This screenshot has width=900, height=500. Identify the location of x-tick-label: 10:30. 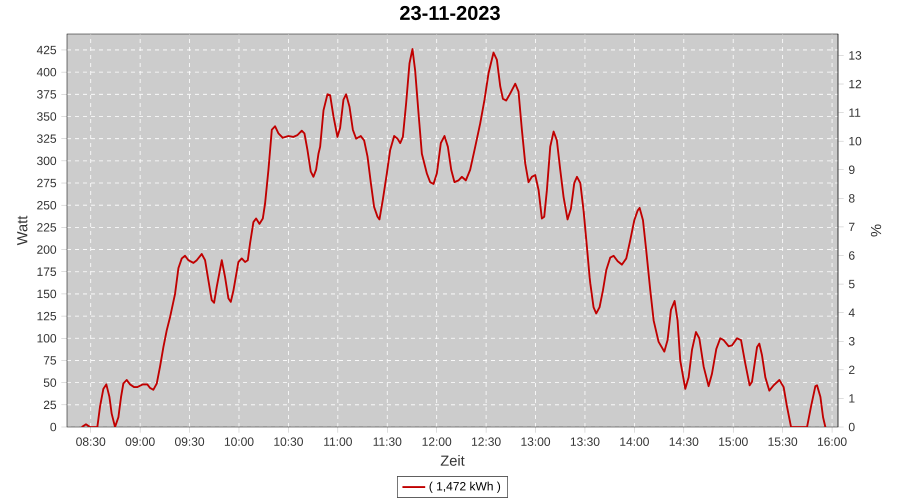
(288, 441).